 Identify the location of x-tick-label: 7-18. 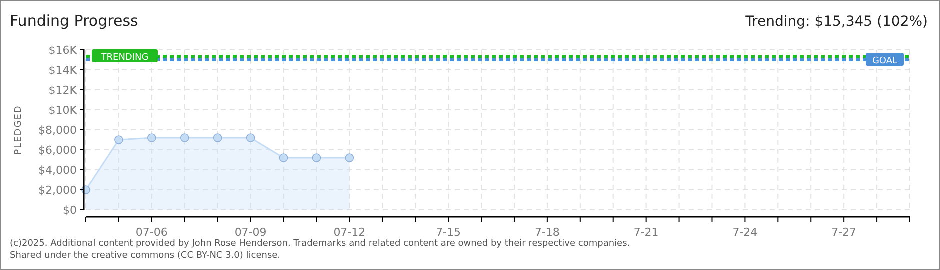
(547, 232).